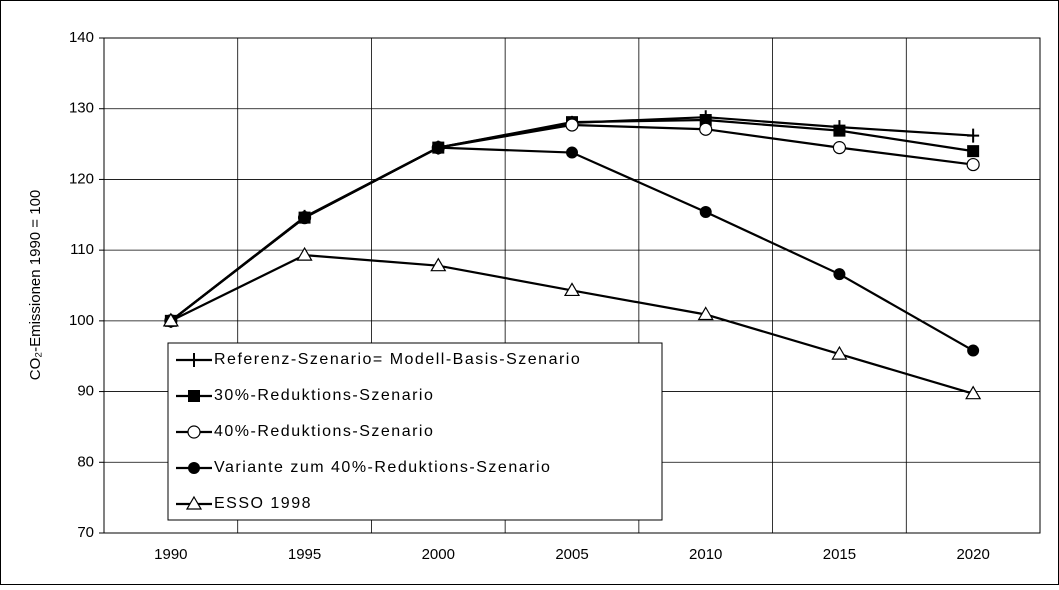  I want to click on legend-label: 40%-Reduktions-Szenario, so click(324, 431).